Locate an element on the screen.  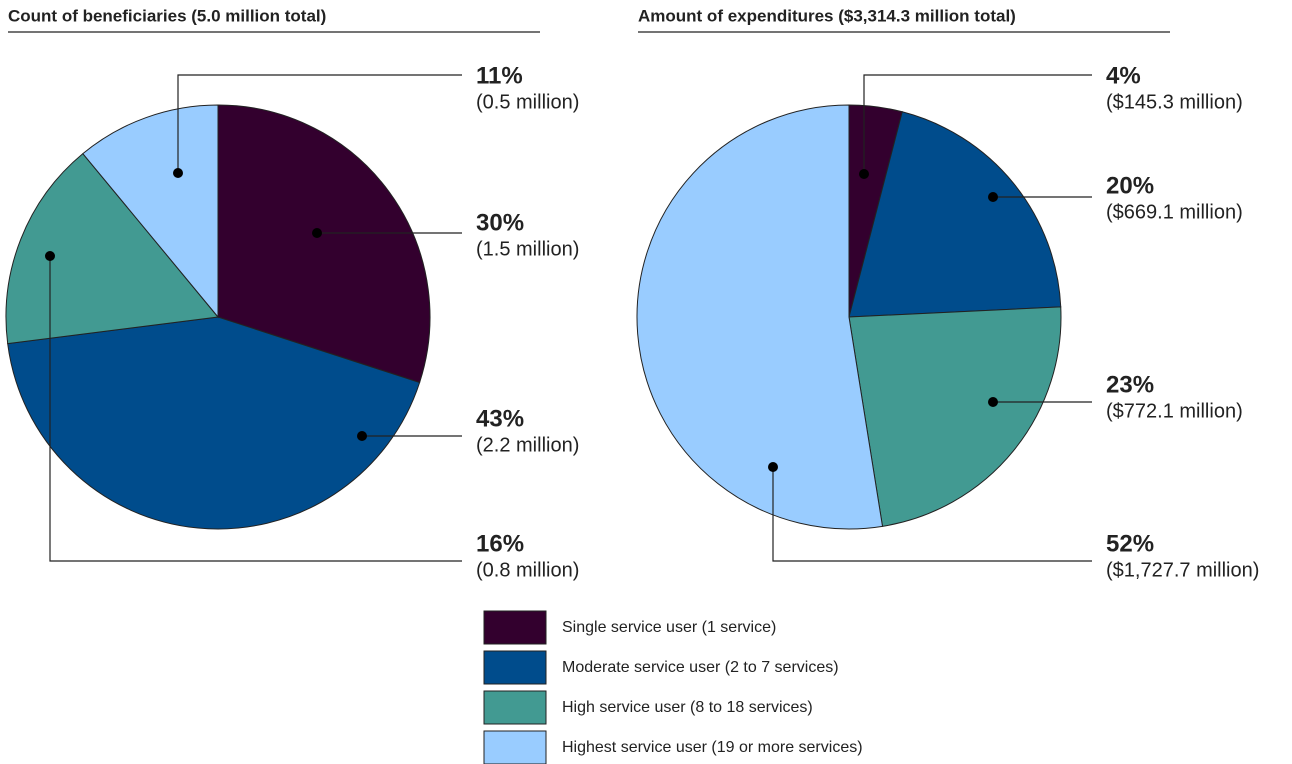
legend-label: Single service user (1 service) is located at coordinates (669, 627).